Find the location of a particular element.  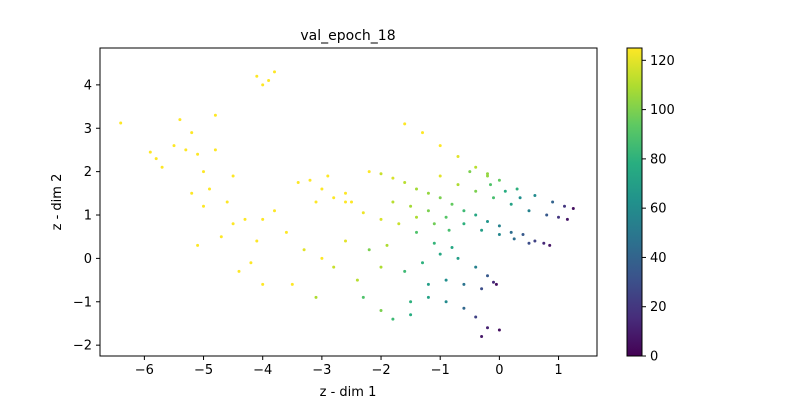

colorbar-tick-label: 60 is located at coordinates (658, 209).